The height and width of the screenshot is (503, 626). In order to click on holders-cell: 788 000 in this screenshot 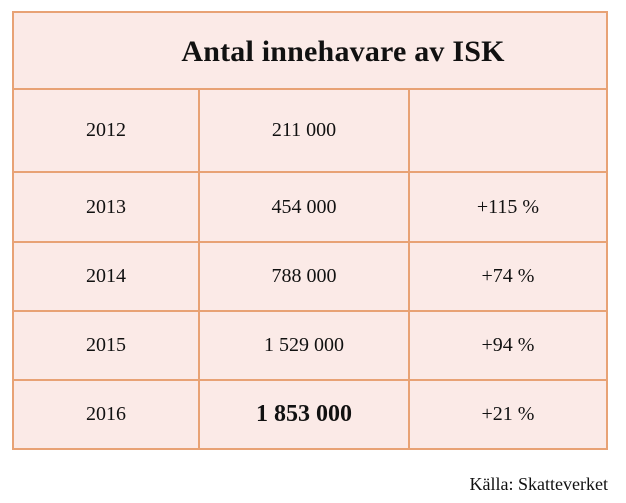, I will do `click(303, 276)`.